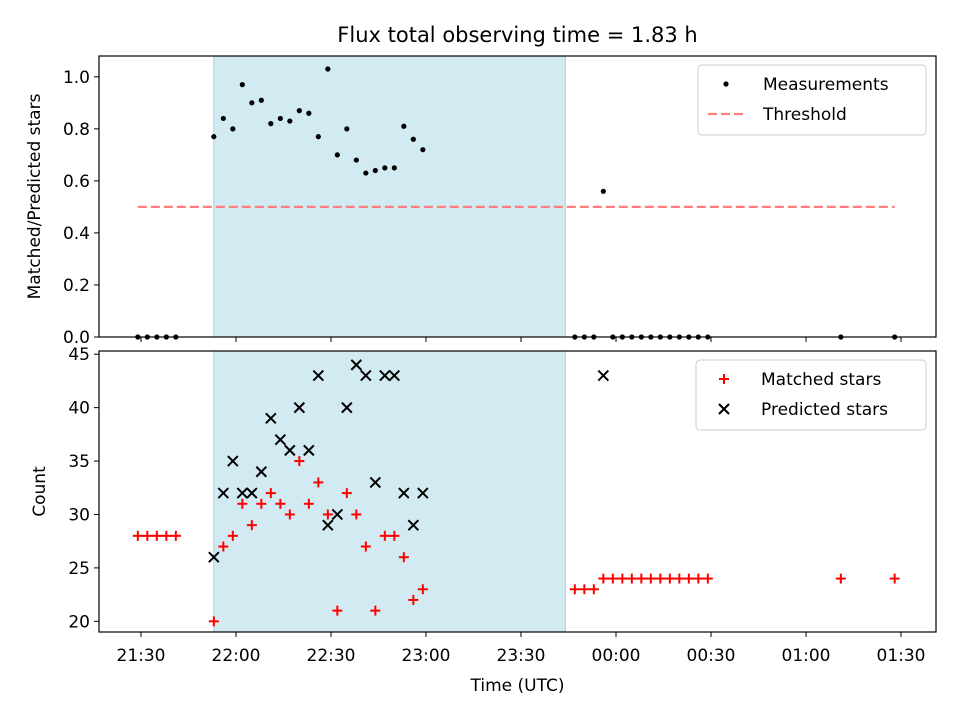  What do you see at coordinates (426, 656) in the screenshot?
I see `x-tick-label: 23:00` at bounding box center [426, 656].